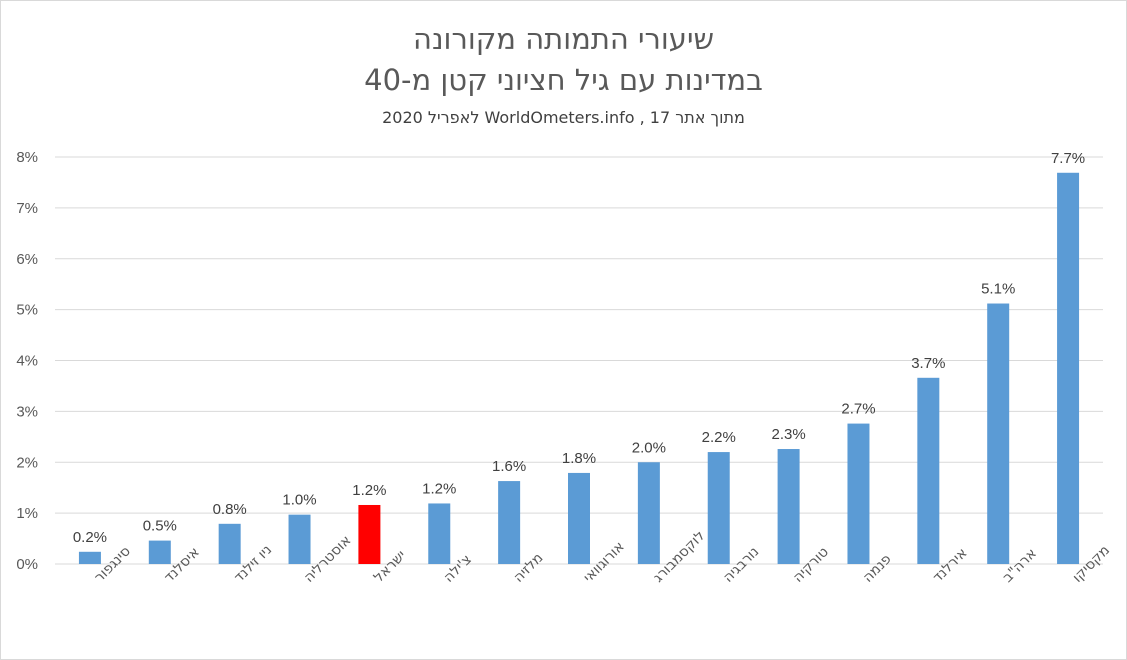 This screenshot has height=660, width=1127. I want to click on y-tick-label: 4%, so click(27, 361).